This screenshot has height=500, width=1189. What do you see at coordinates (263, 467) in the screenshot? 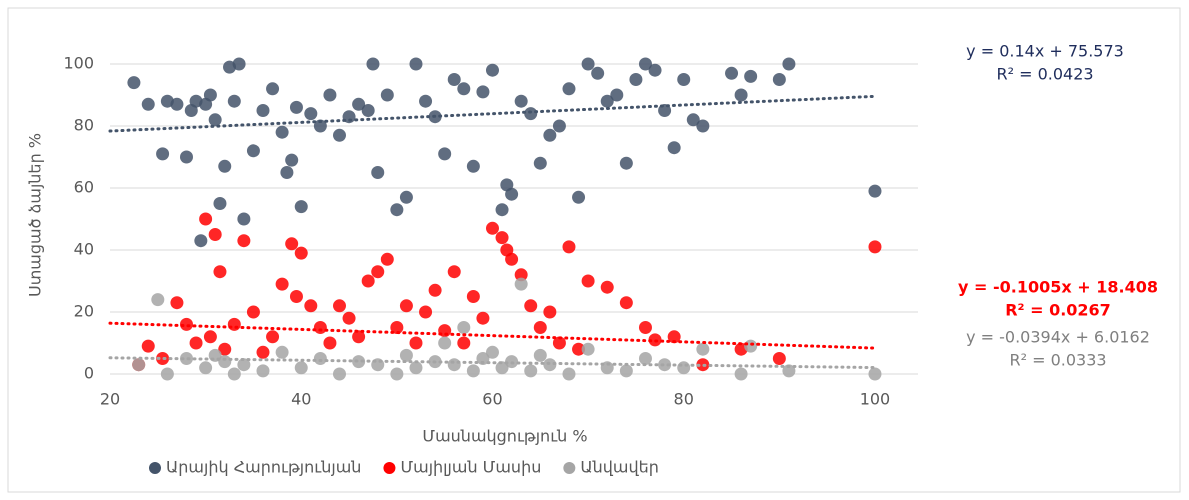
I see `legend-label: Արայիկ Հարությունյան` at bounding box center [263, 467].